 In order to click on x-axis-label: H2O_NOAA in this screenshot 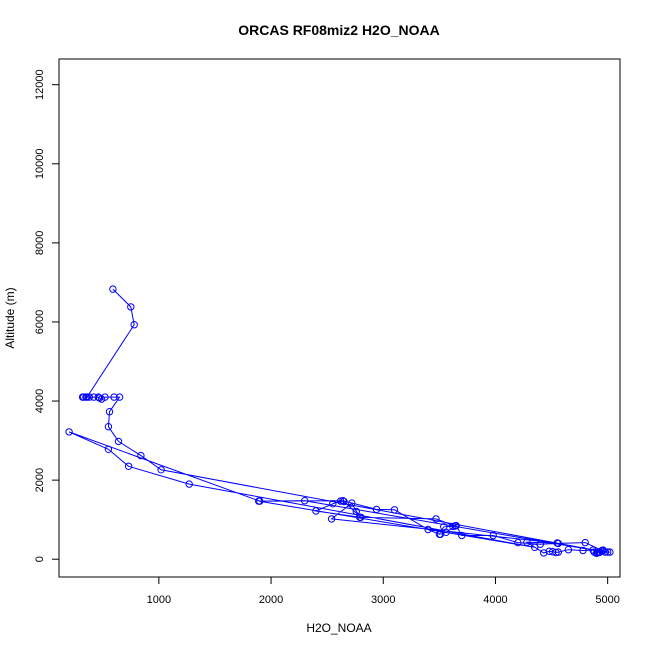, I will do `click(338, 628)`.